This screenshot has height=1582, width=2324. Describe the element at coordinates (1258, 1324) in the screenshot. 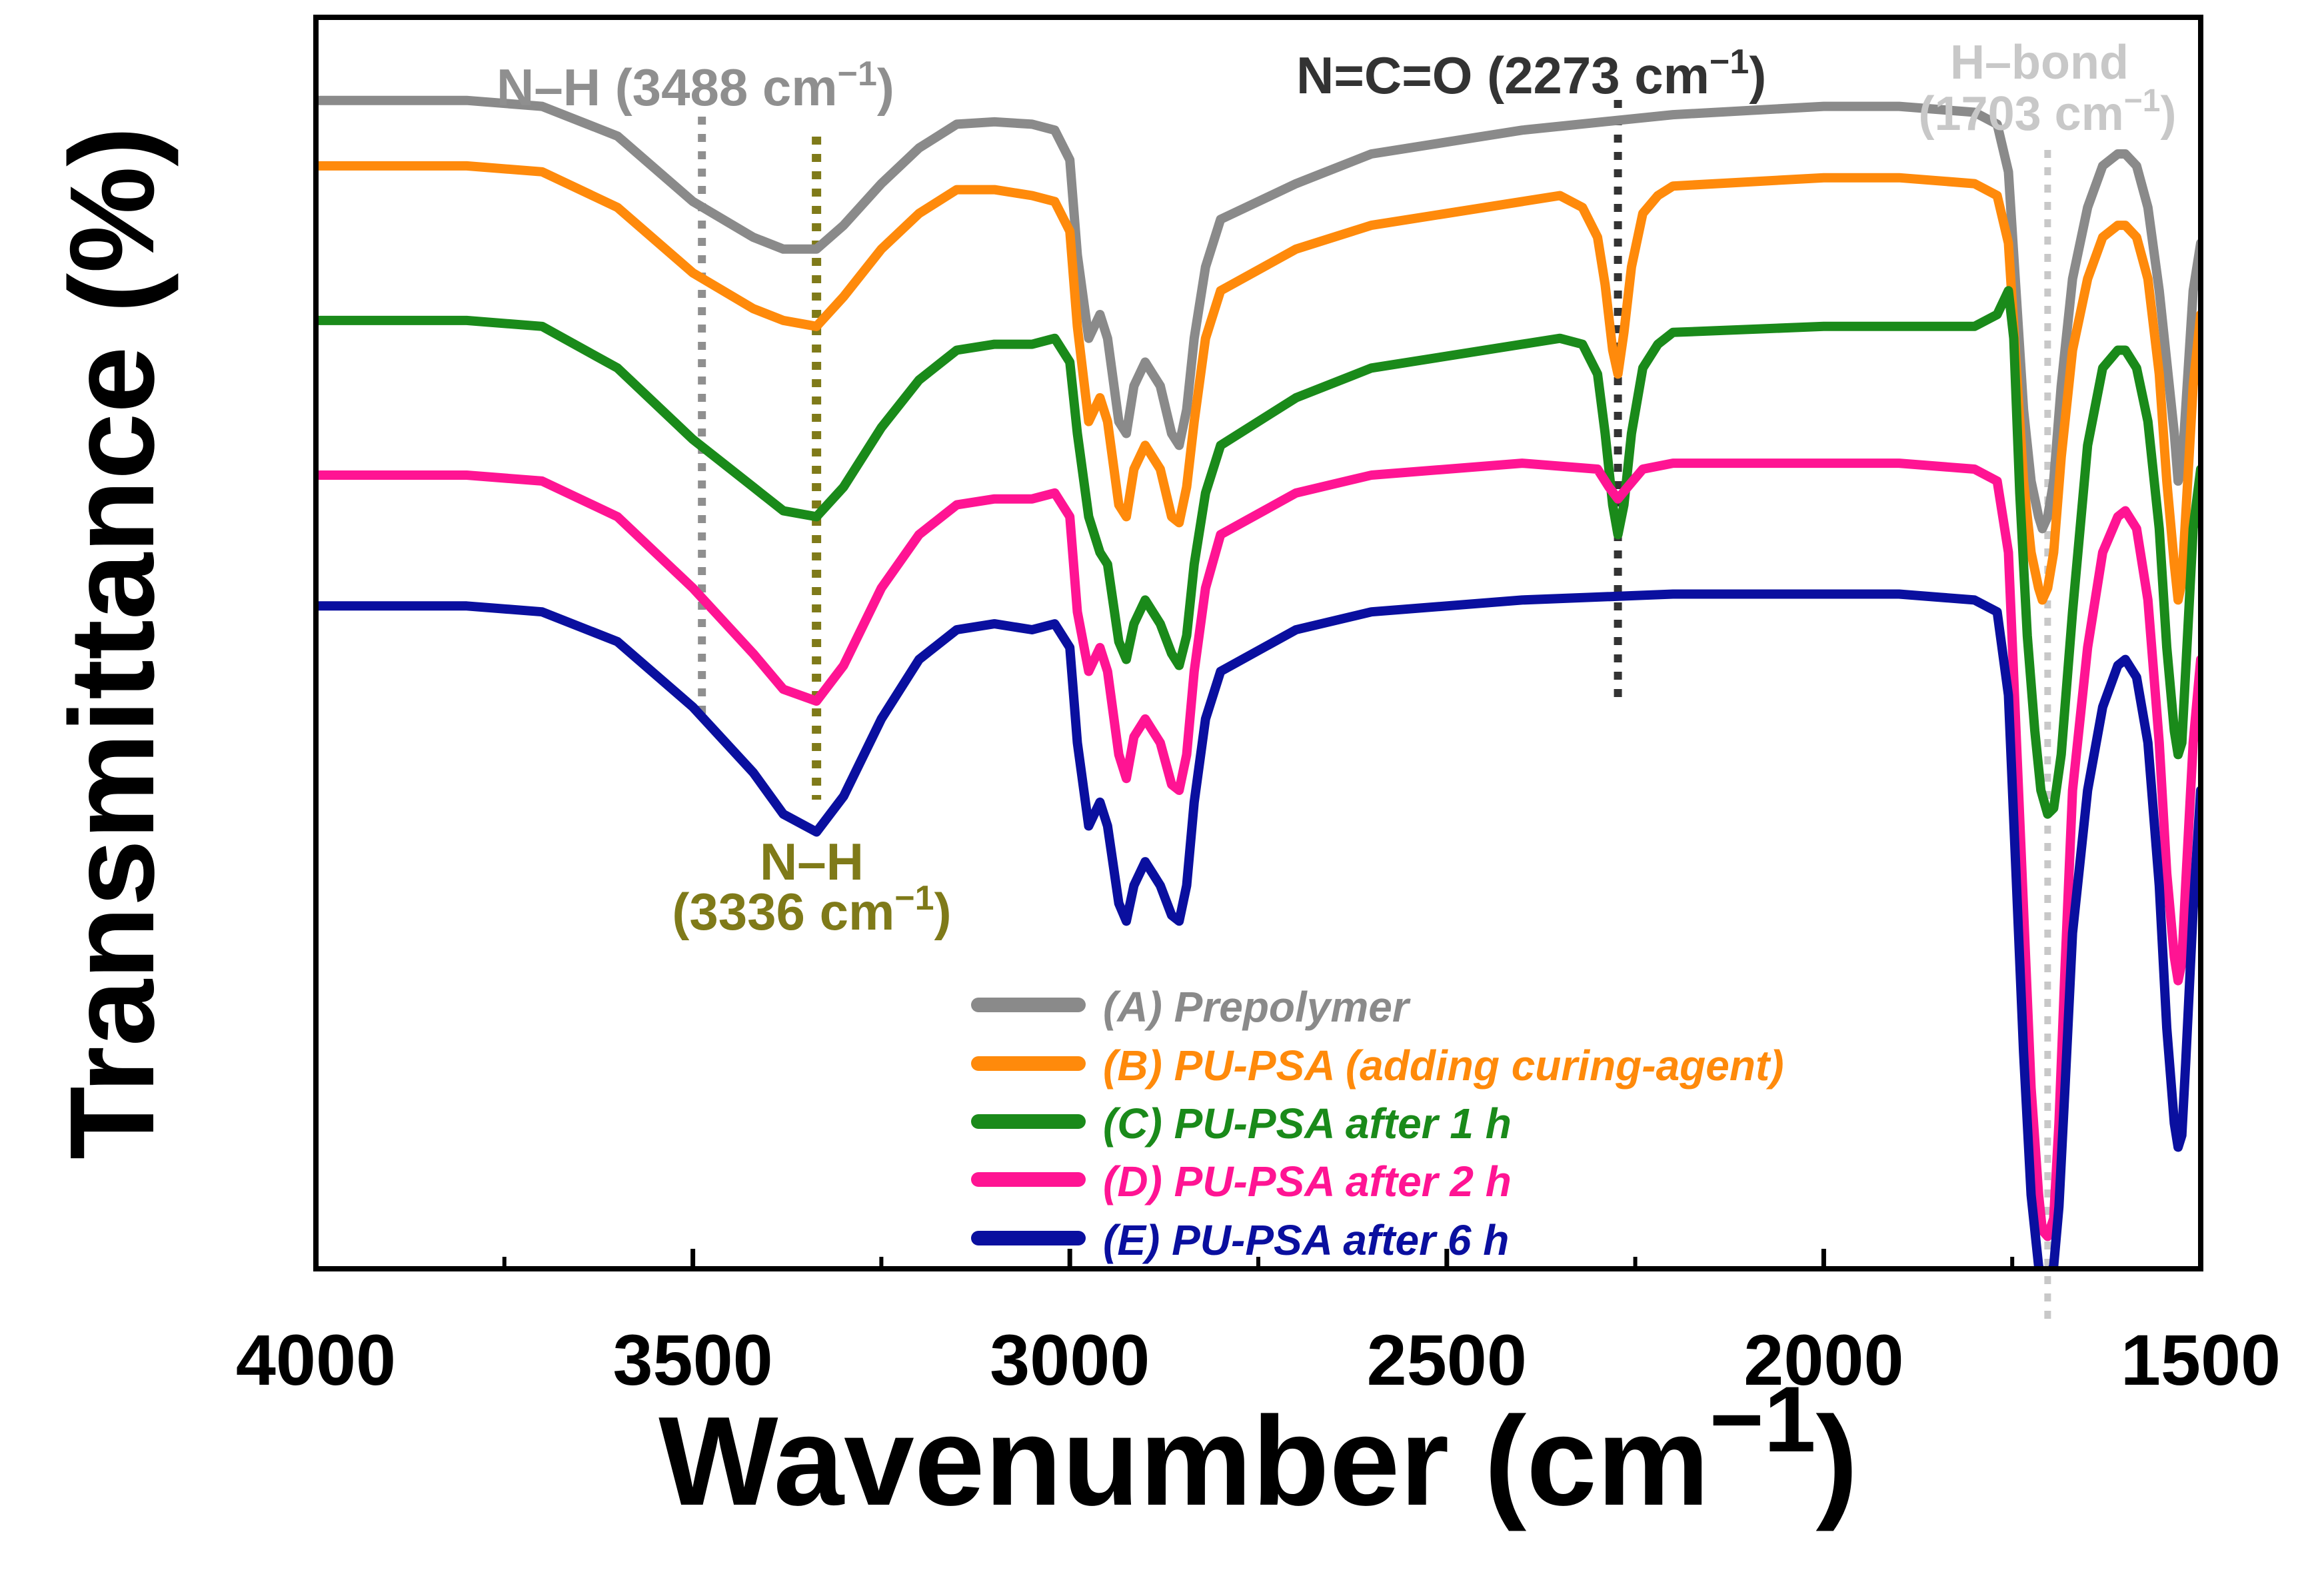

I see `x-axis-ticks: 4000 3500 3000 2500 2000 1500` at that location.